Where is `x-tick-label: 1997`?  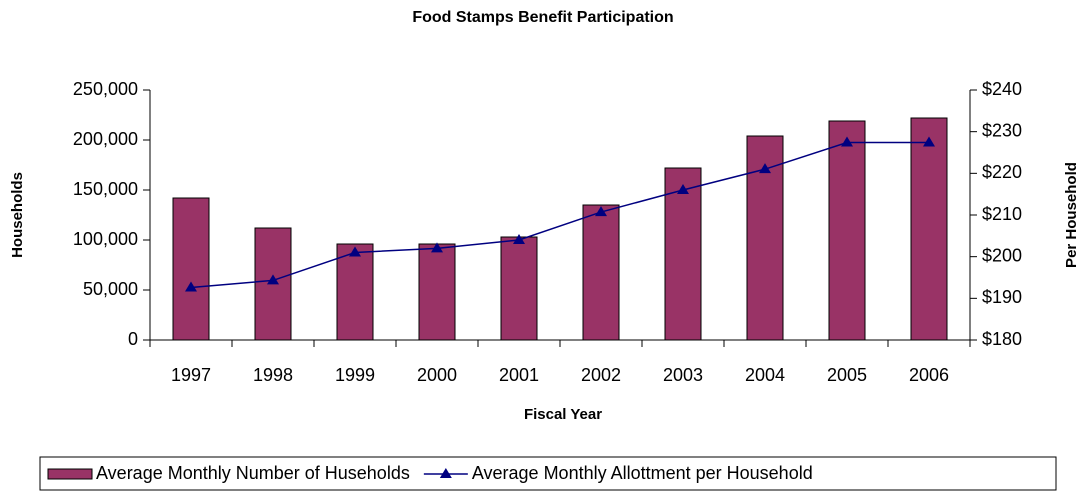 x-tick-label: 1997 is located at coordinates (191, 375).